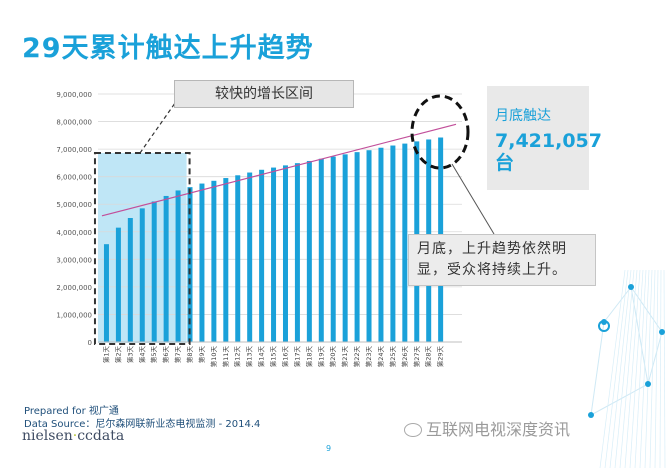  What do you see at coordinates (74, 205) in the screenshot?
I see `y-tick-label: 5,000,000` at bounding box center [74, 205].